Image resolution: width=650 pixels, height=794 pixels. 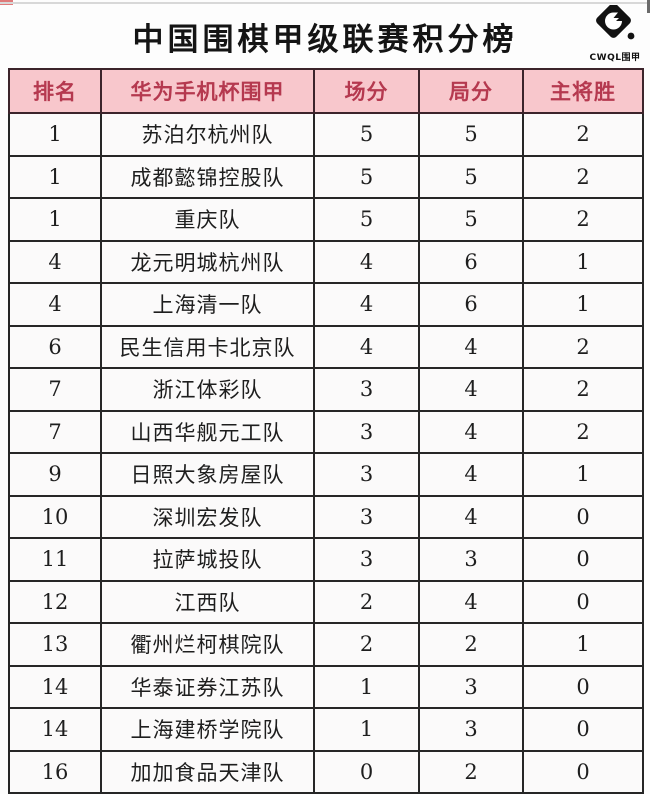 I want to click on rank-cell: 1, so click(x=55, y=219).